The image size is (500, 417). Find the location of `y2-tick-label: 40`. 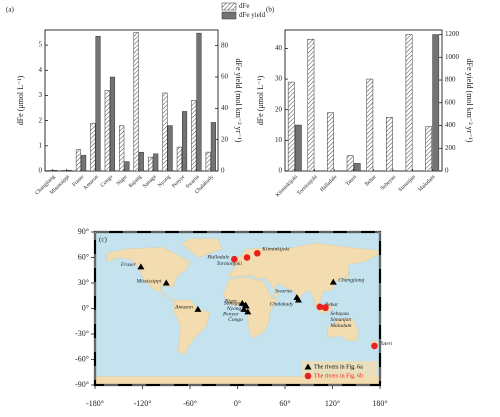

y2-tick-label: 40 is located at coordinates (225, 108).